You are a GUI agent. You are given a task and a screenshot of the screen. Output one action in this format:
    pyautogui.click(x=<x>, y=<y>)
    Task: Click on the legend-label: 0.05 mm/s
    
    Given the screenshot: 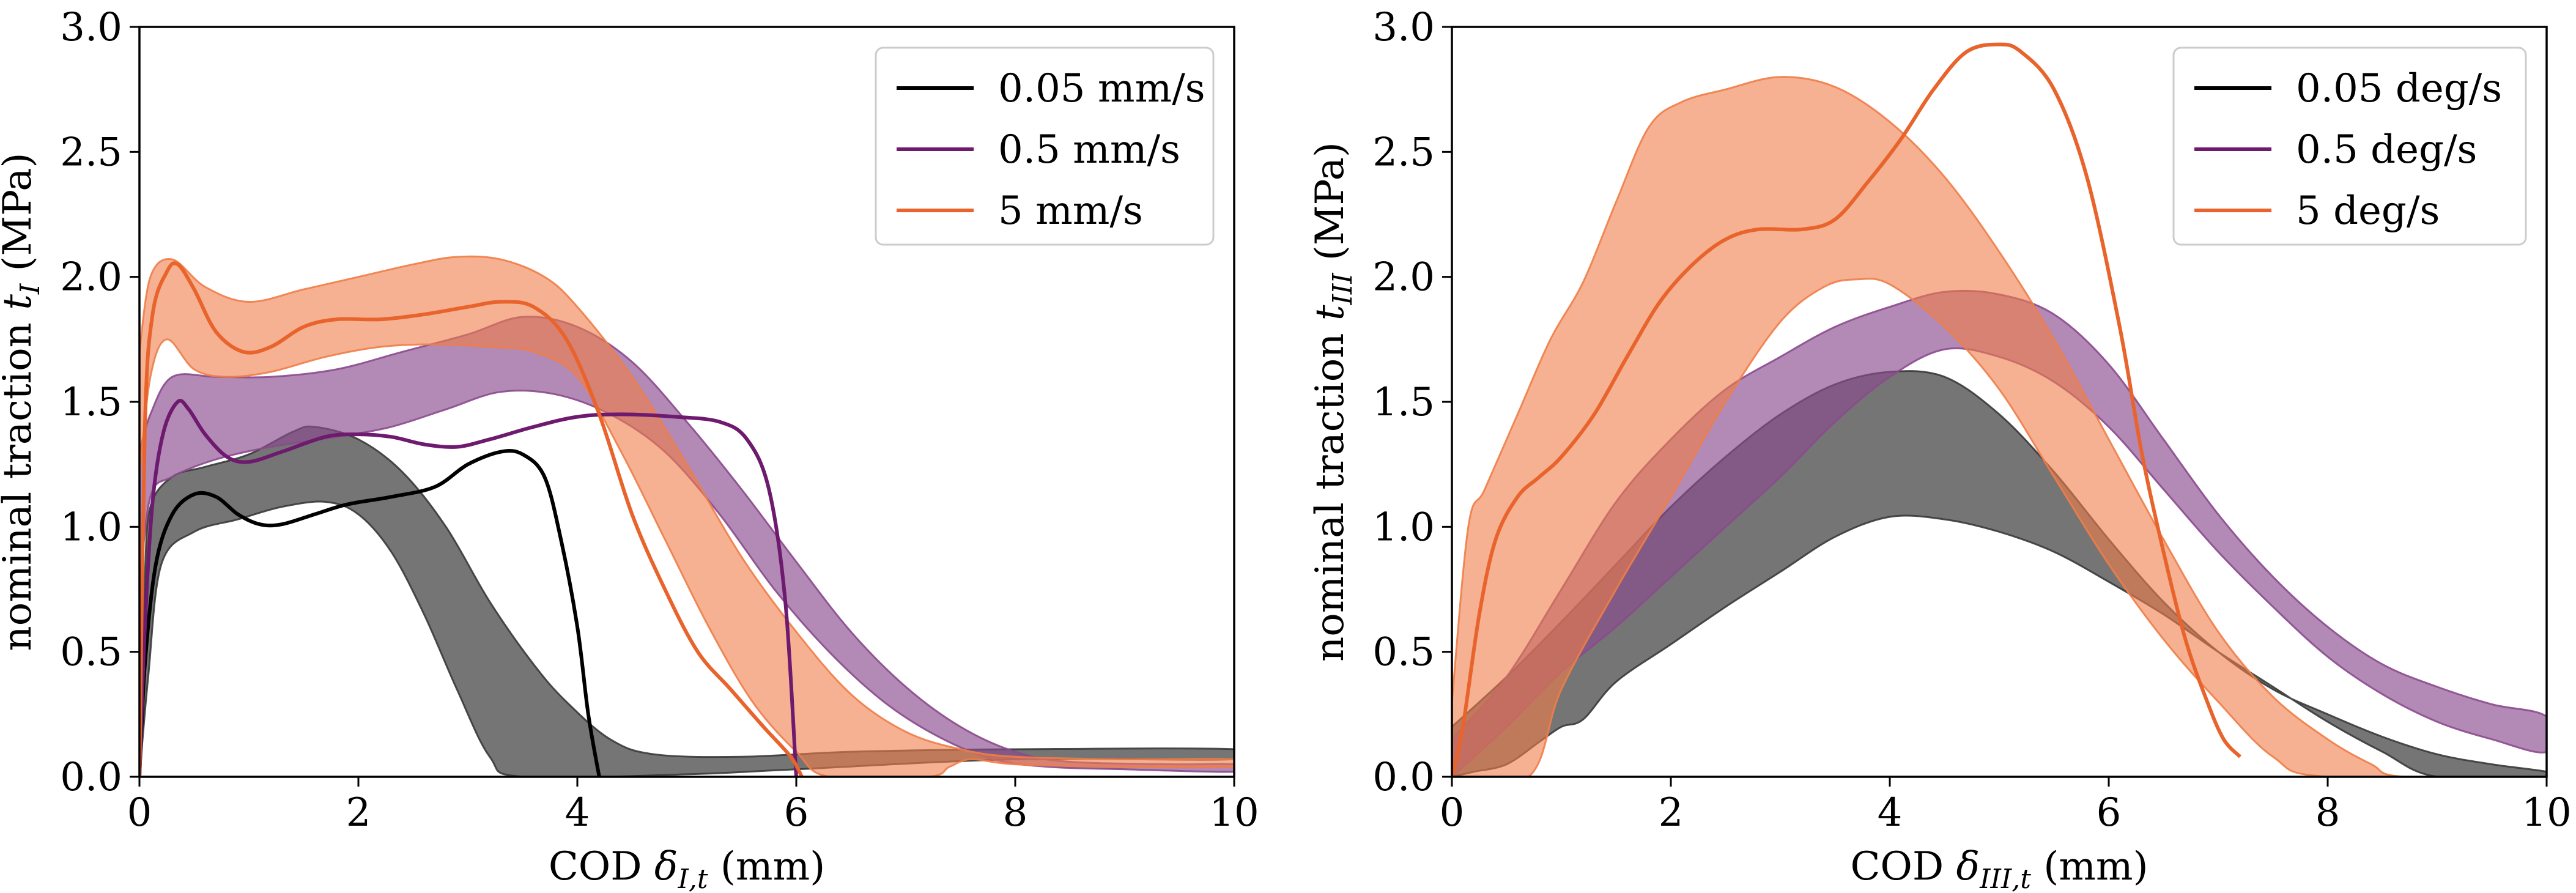 What is the action you would take?
    pyautogui.click(x=1101, y=88)
    